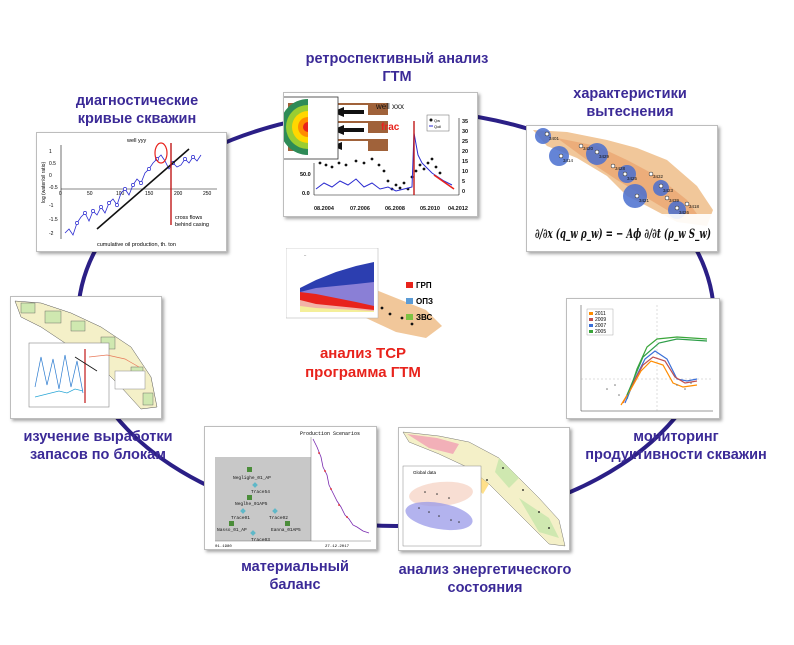 Image resolution: width=794 pixels, height=645 pixels. What do you see at coordinates (98, 437) in the screenshot?
I see `label-blocks-line1: изучение выработки` at bounding box center [98, 437].